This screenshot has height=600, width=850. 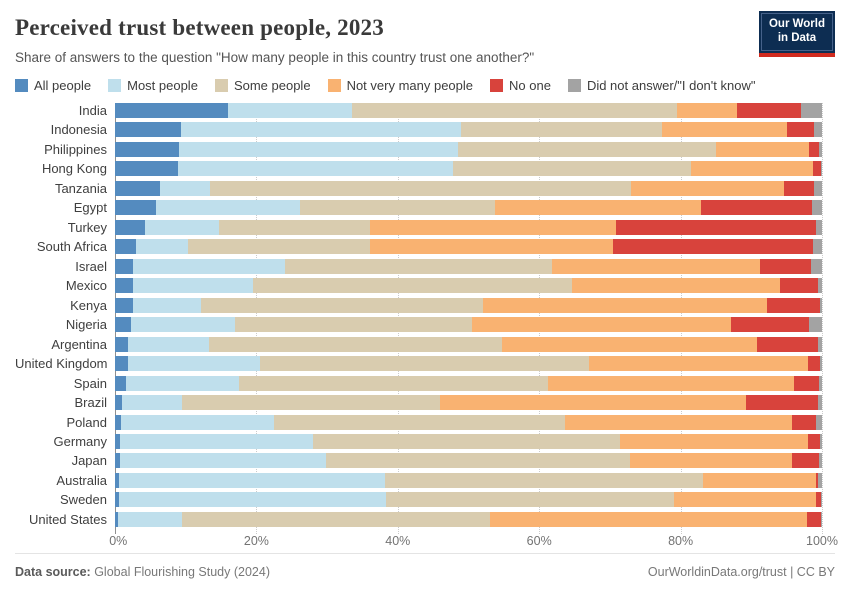 I want to click on legend-item-some-people: Some people, so click(x=262, y=85).